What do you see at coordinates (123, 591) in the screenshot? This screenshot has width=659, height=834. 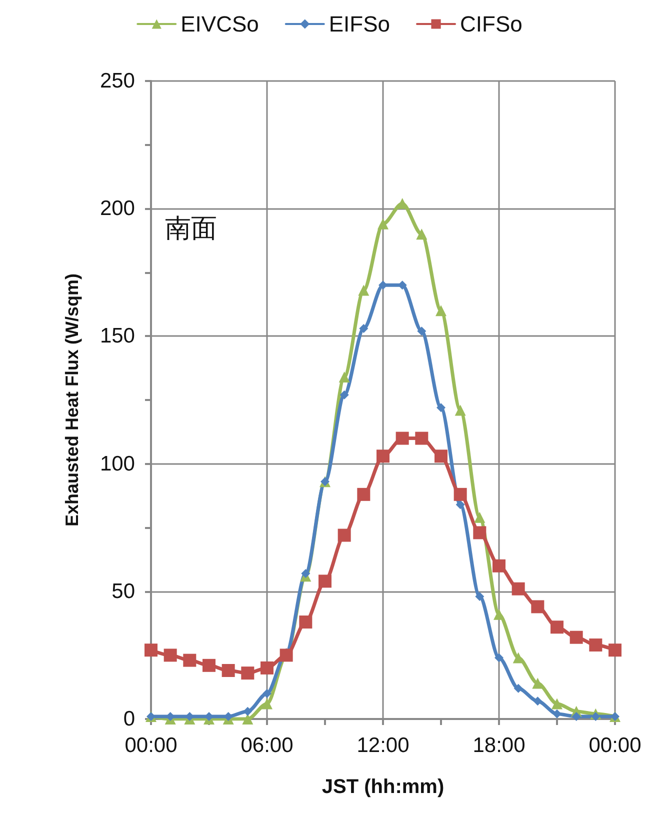 I see `y-tick-label: 50` at bounding box center [123, 591].